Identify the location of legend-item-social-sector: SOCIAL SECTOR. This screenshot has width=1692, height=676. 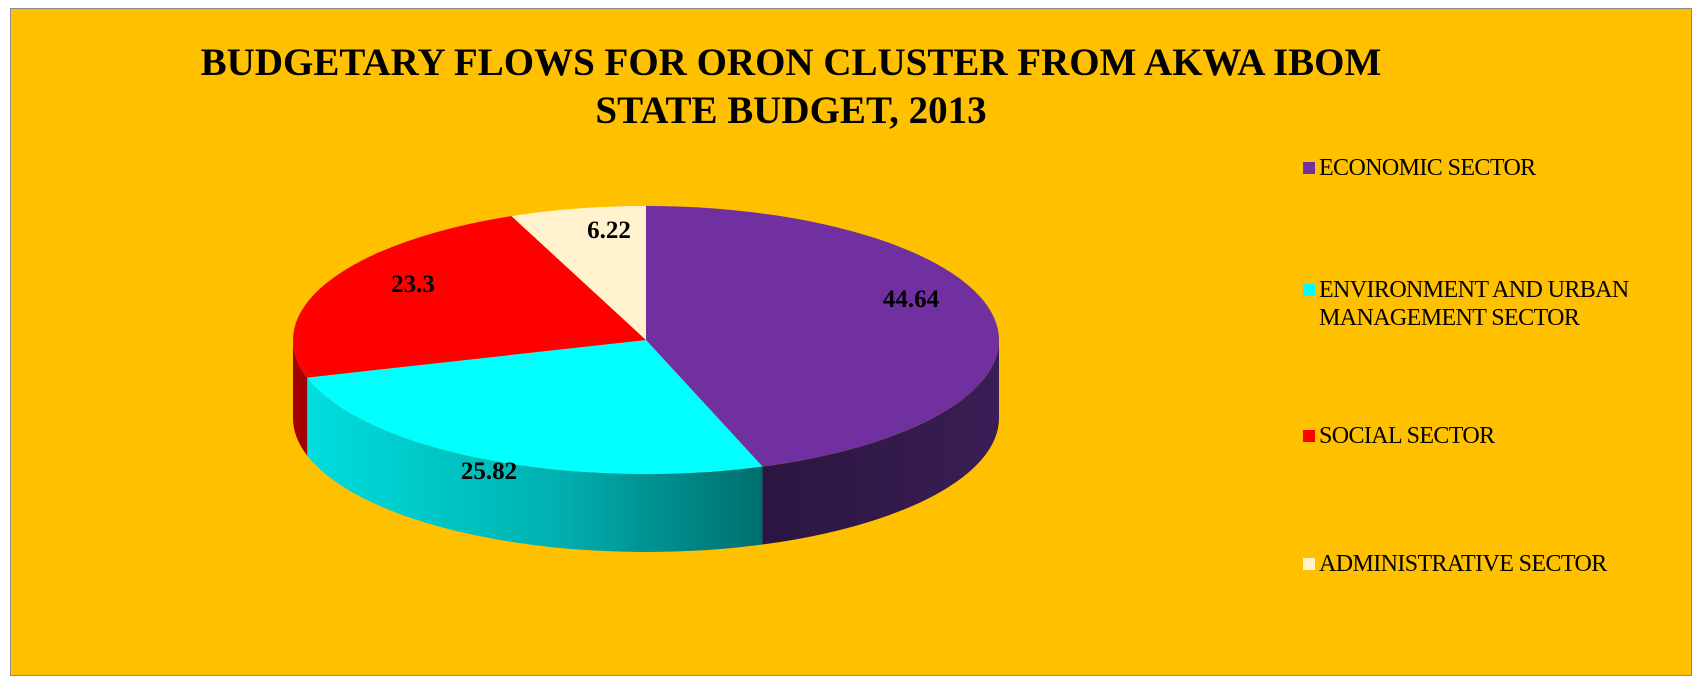
(1493, 436).